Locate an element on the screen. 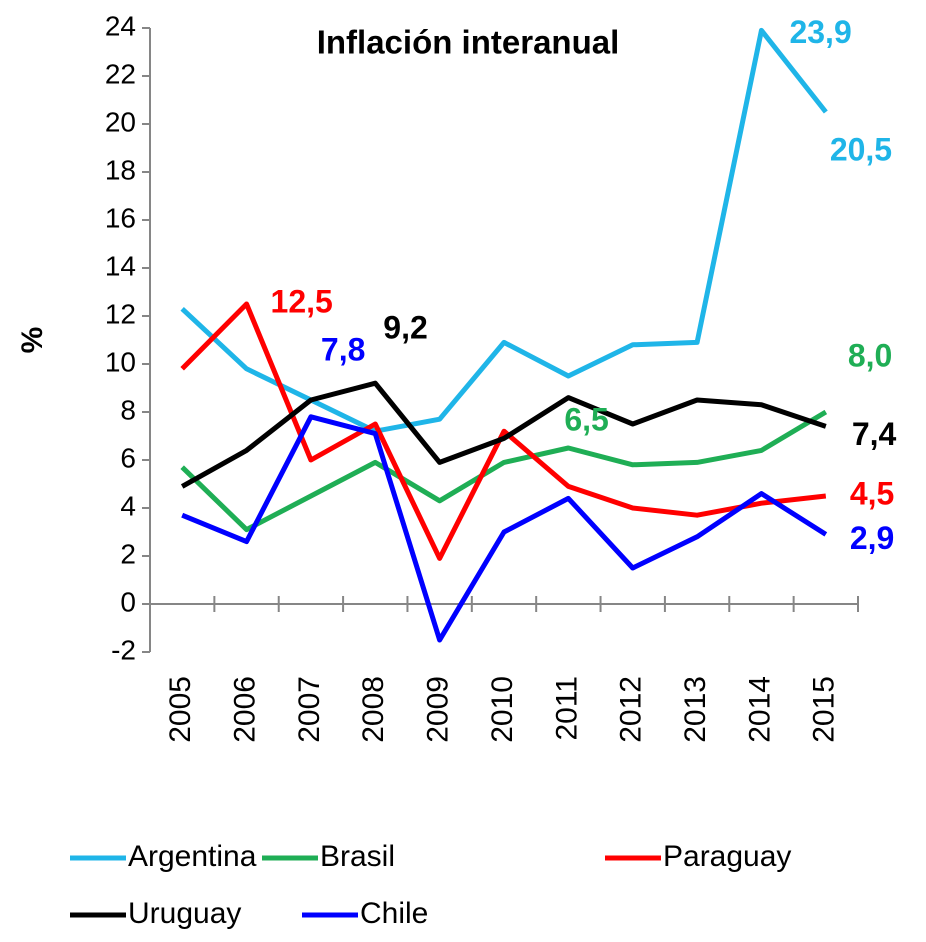  y-tick-label: 14 is located at coordinates (120, 265).